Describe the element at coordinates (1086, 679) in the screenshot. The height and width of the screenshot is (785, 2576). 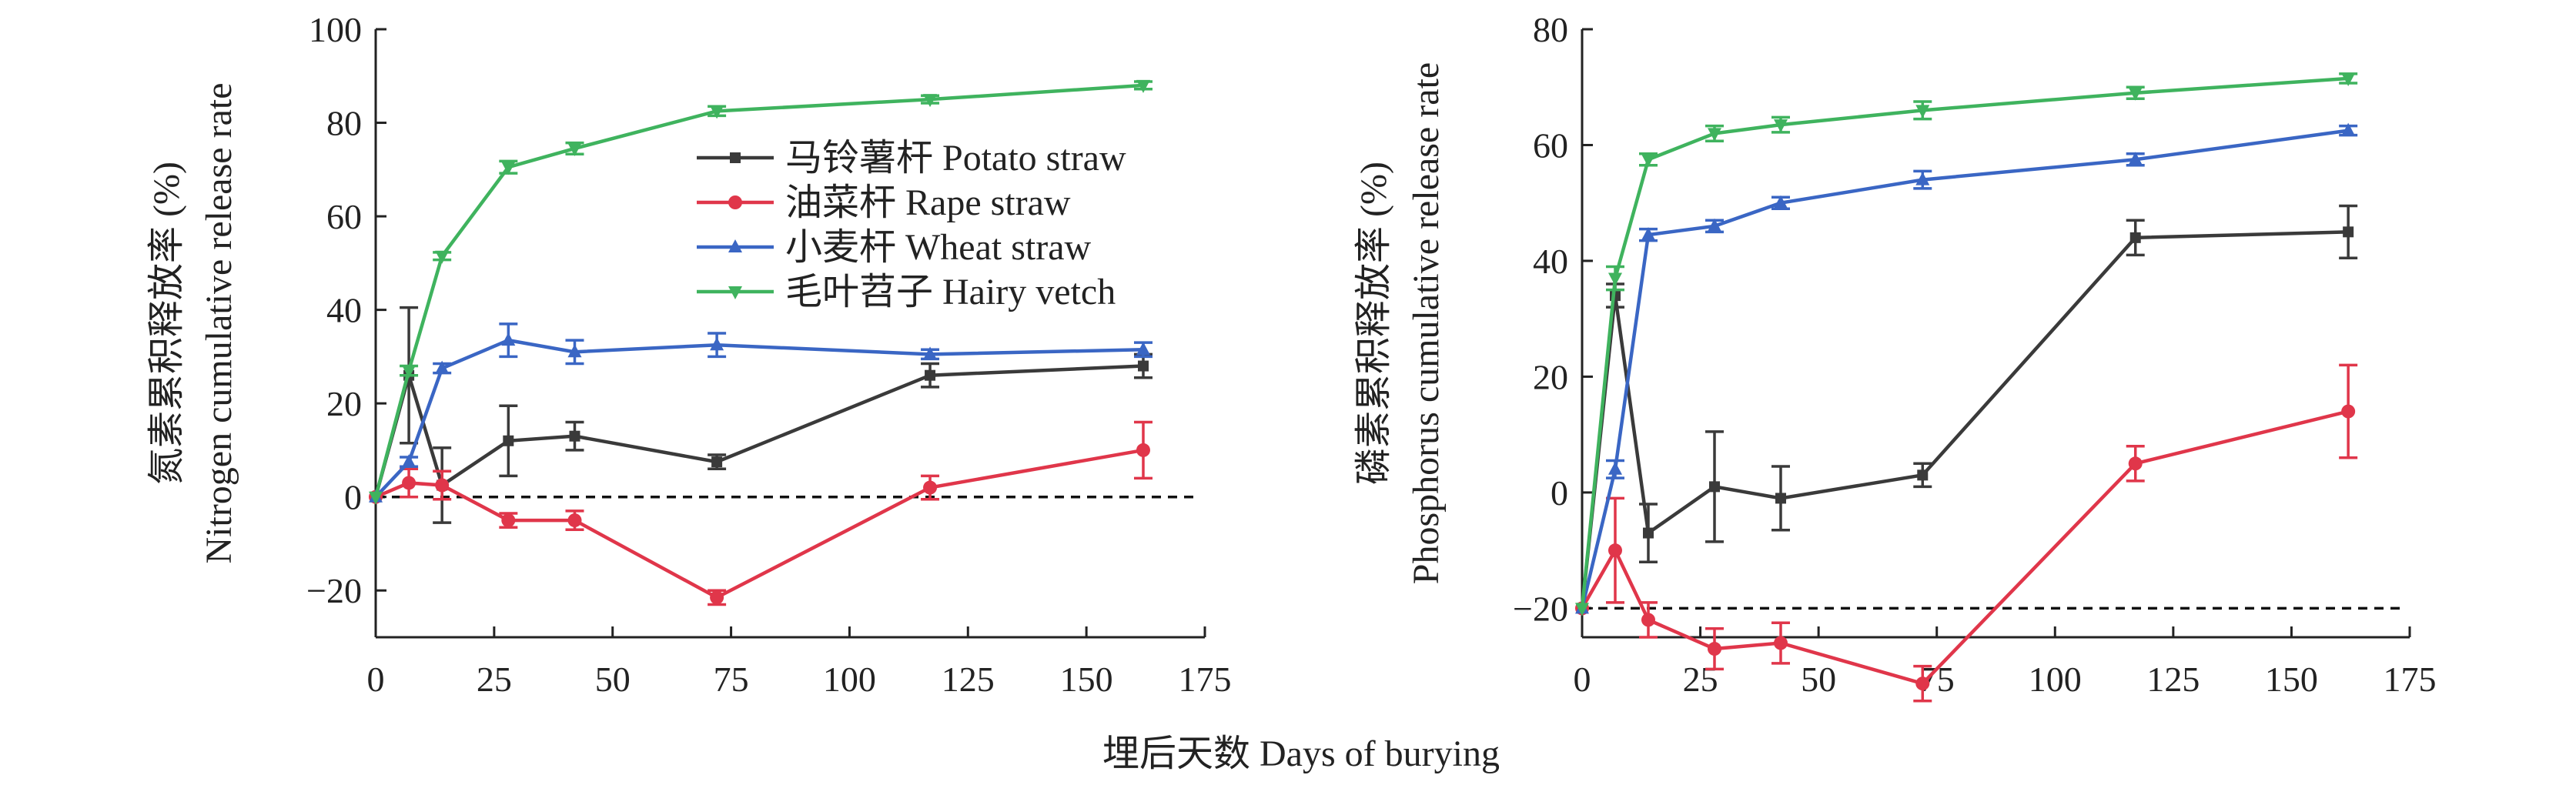
I see `x-tick-label: 150` at that location.